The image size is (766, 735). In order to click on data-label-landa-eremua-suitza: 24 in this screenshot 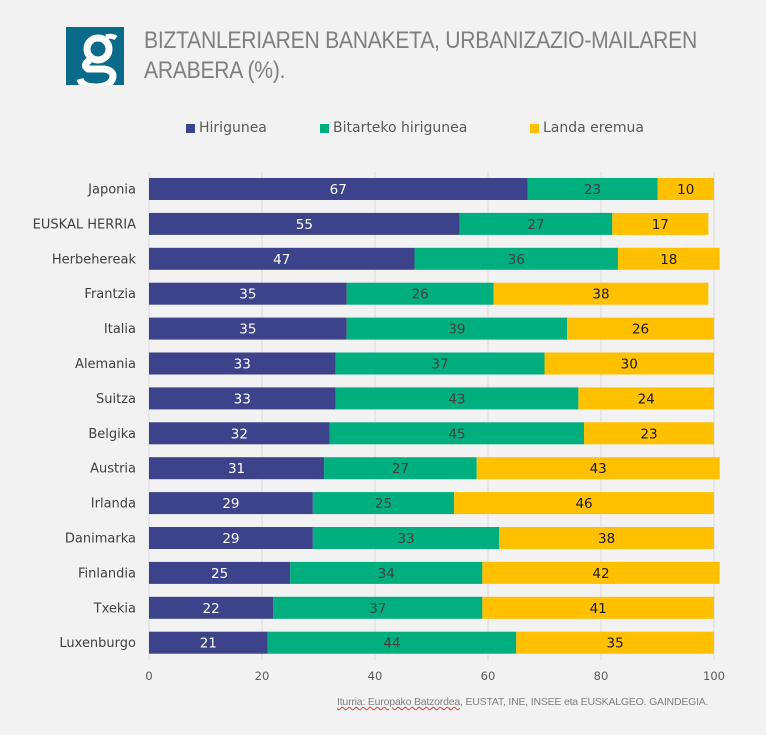, I will do `click(646, 399)`.